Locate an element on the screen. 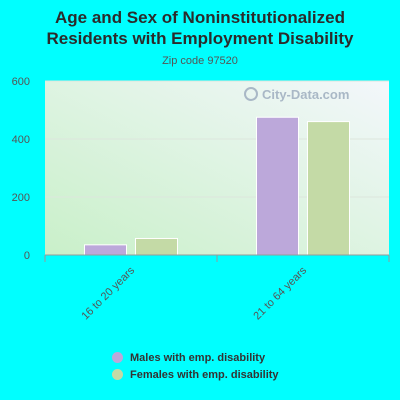 The image size is (400, 400). chart-title-line-2: Residents with Employment Disability is located at coordinates (200, 38).